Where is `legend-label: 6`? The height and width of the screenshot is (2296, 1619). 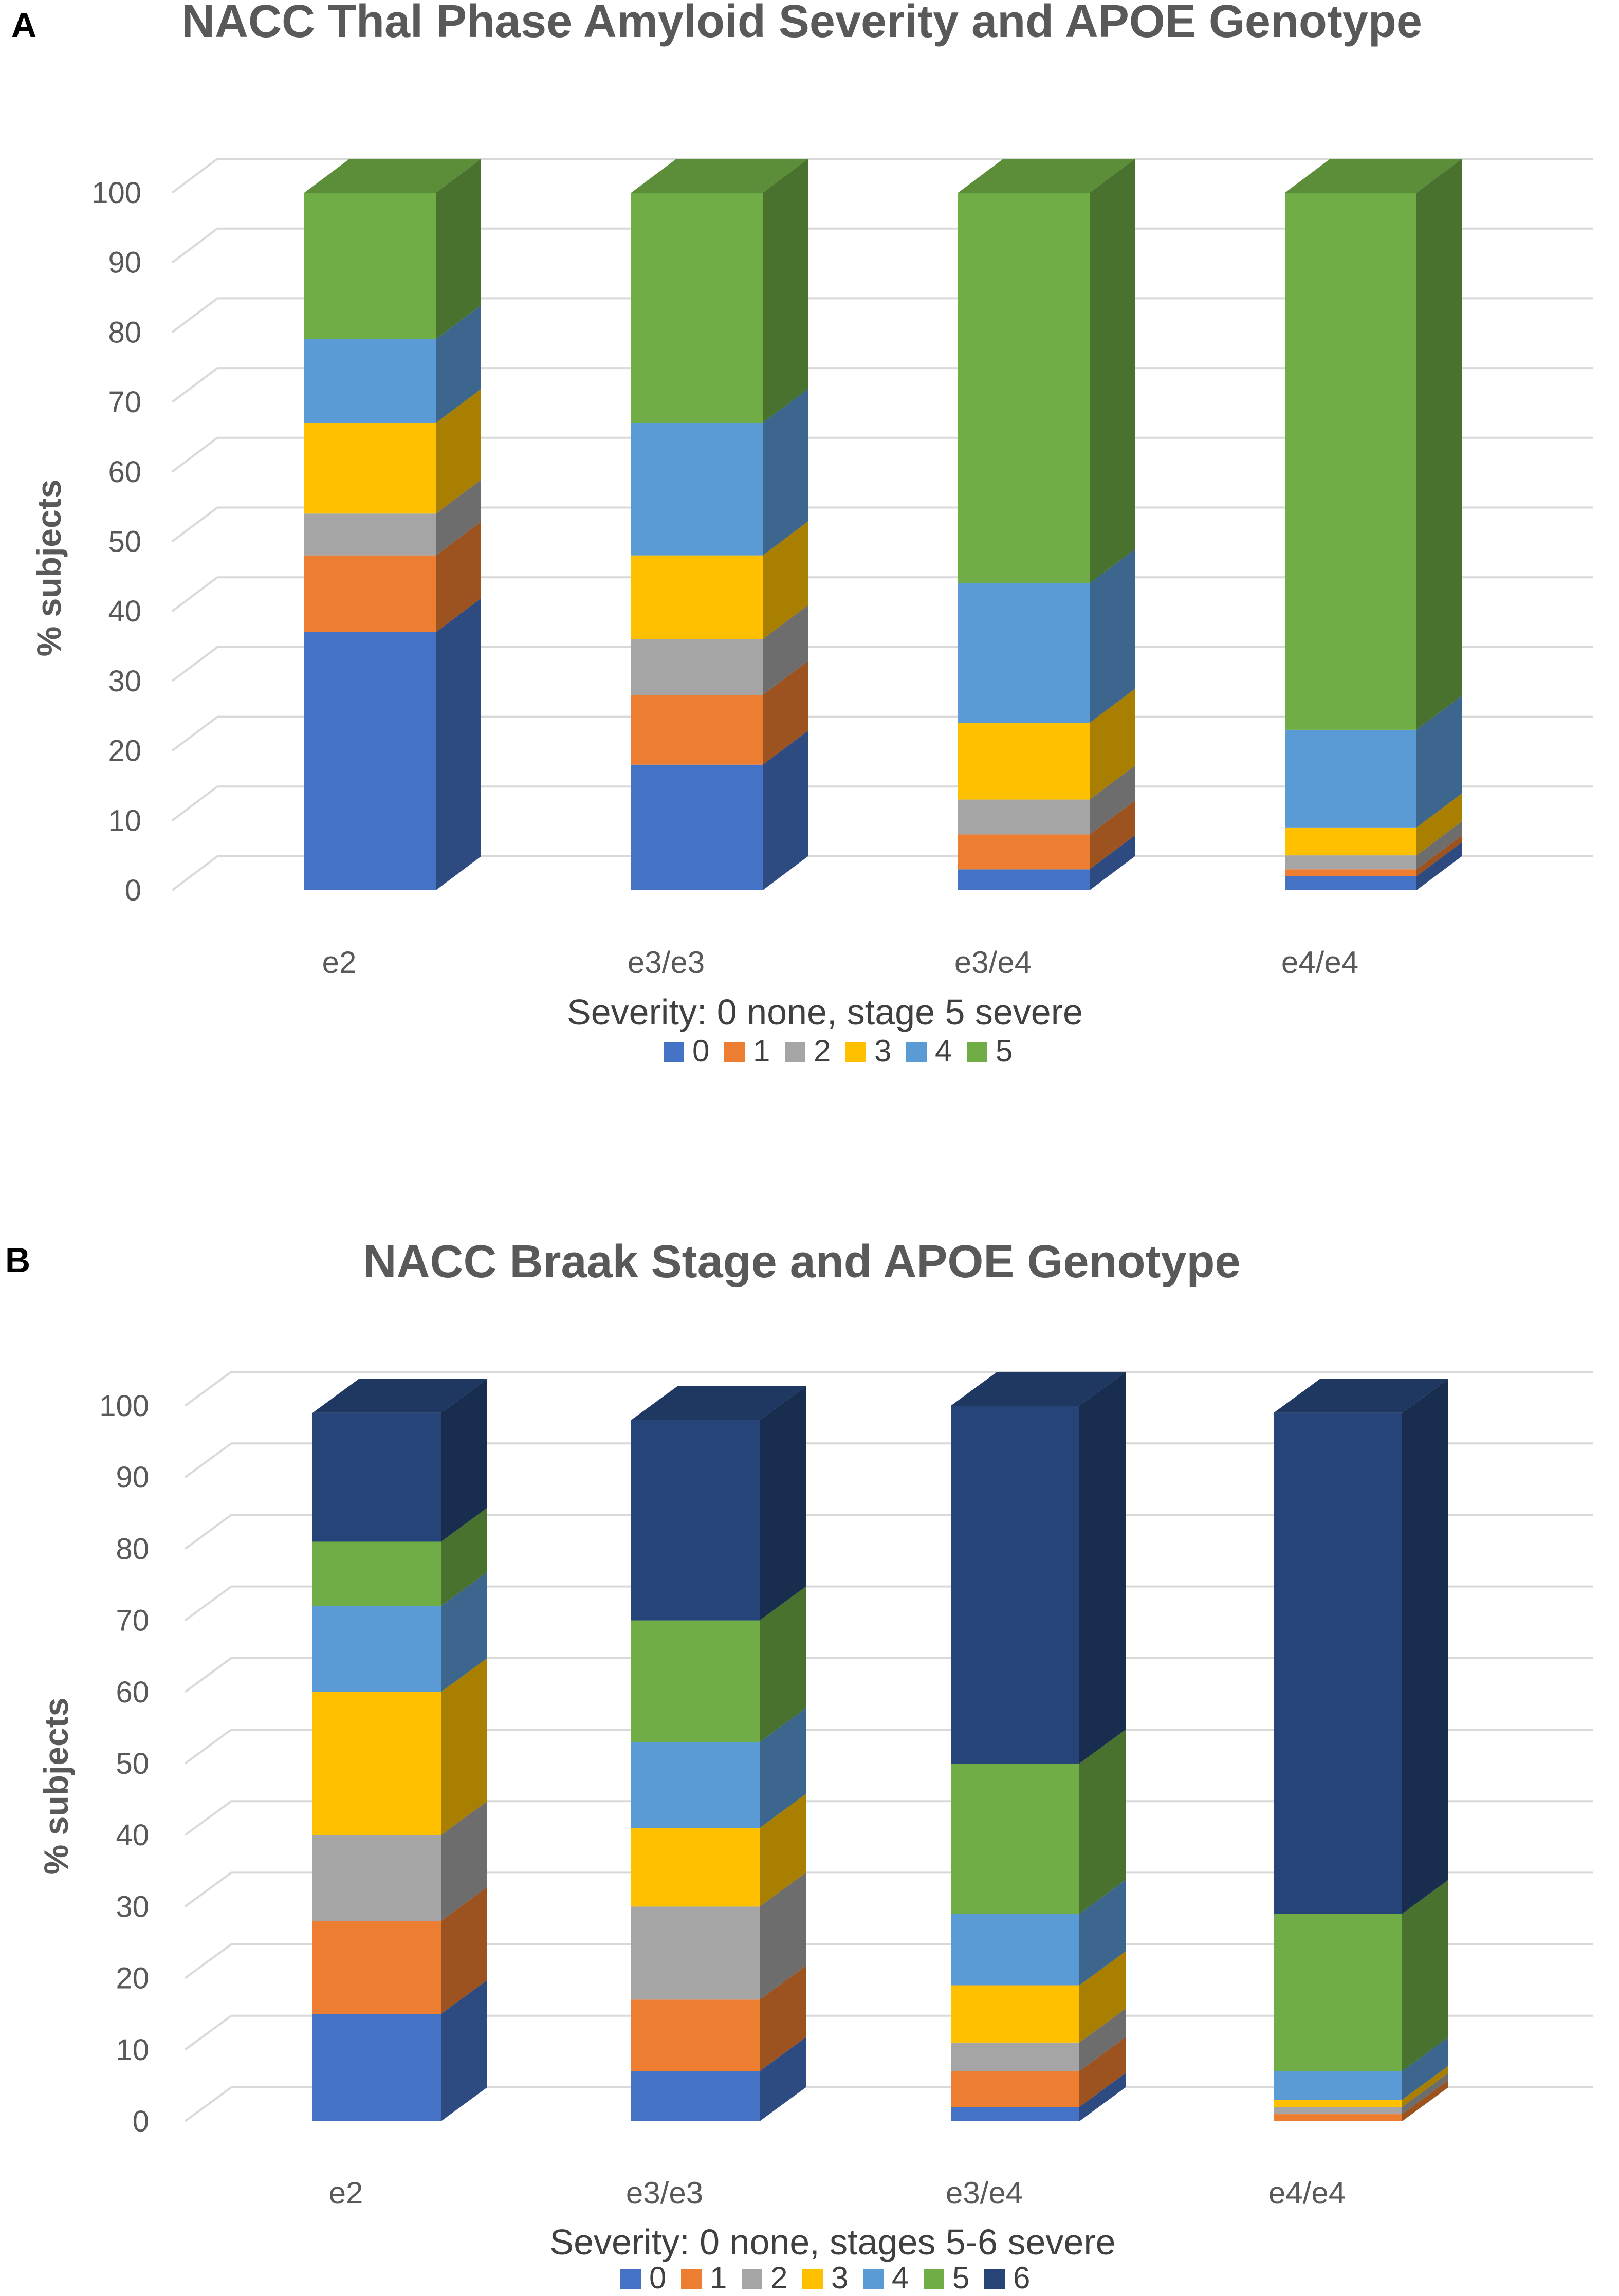 legend-label: 6 is located at coordinates (1021, 2278).